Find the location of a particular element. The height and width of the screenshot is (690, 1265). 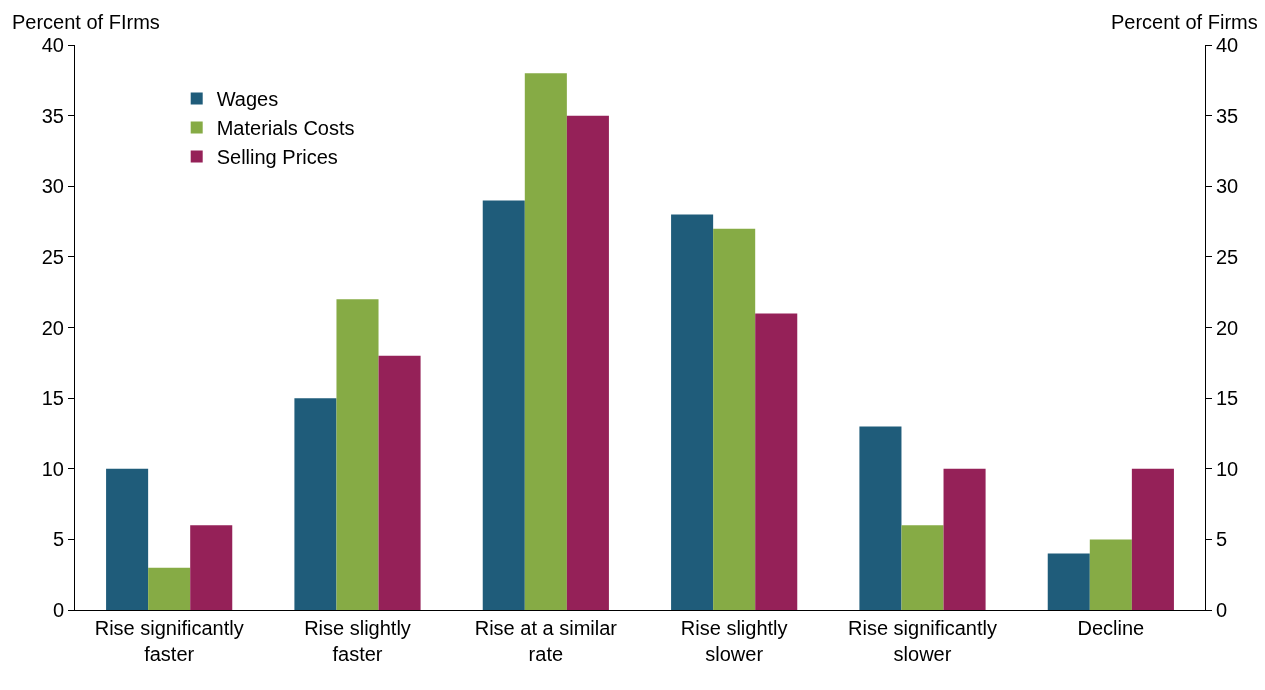

y-tick-label: 10 is located at coordinates (52, 468).